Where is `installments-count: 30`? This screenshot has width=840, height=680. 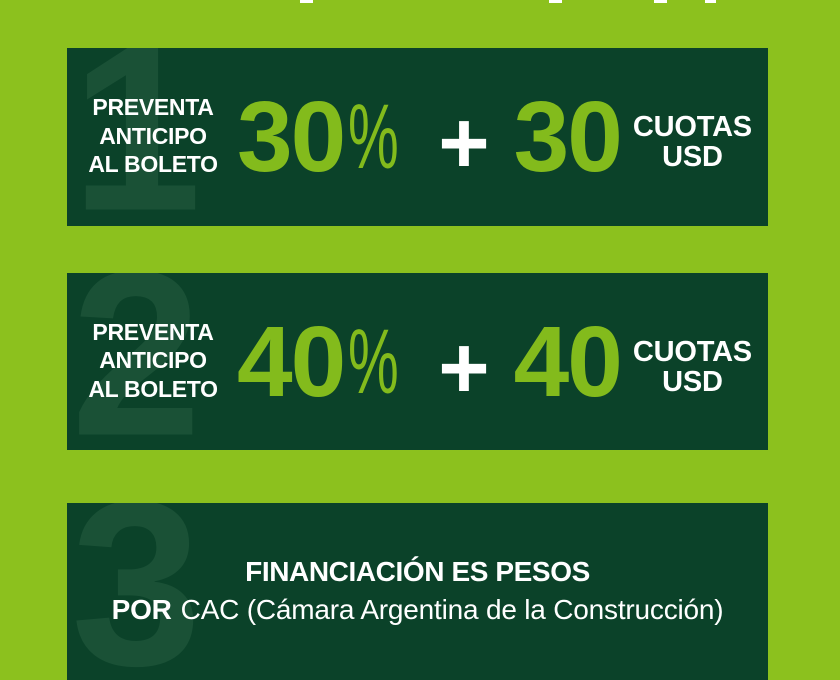
installments-count: 30 is located at coordinates (568, 137).